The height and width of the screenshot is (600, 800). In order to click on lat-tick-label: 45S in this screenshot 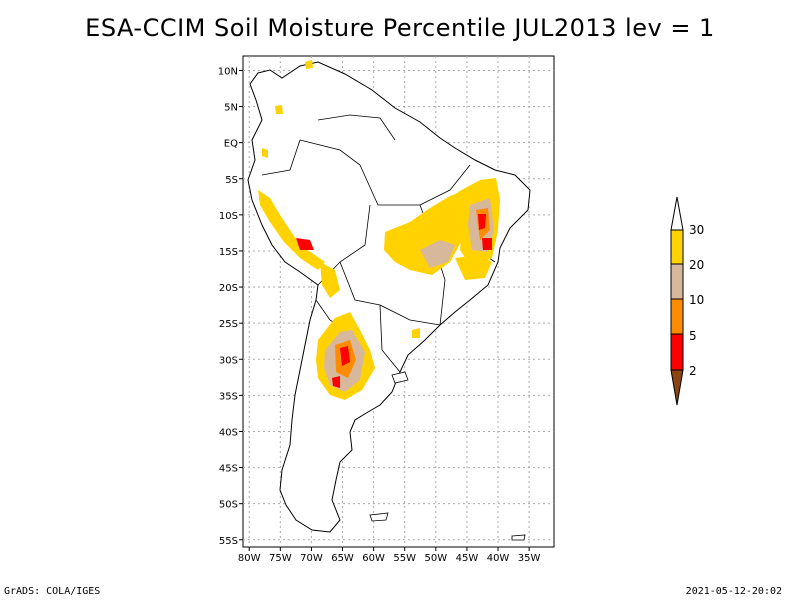, I will do `click(228, 469)`.